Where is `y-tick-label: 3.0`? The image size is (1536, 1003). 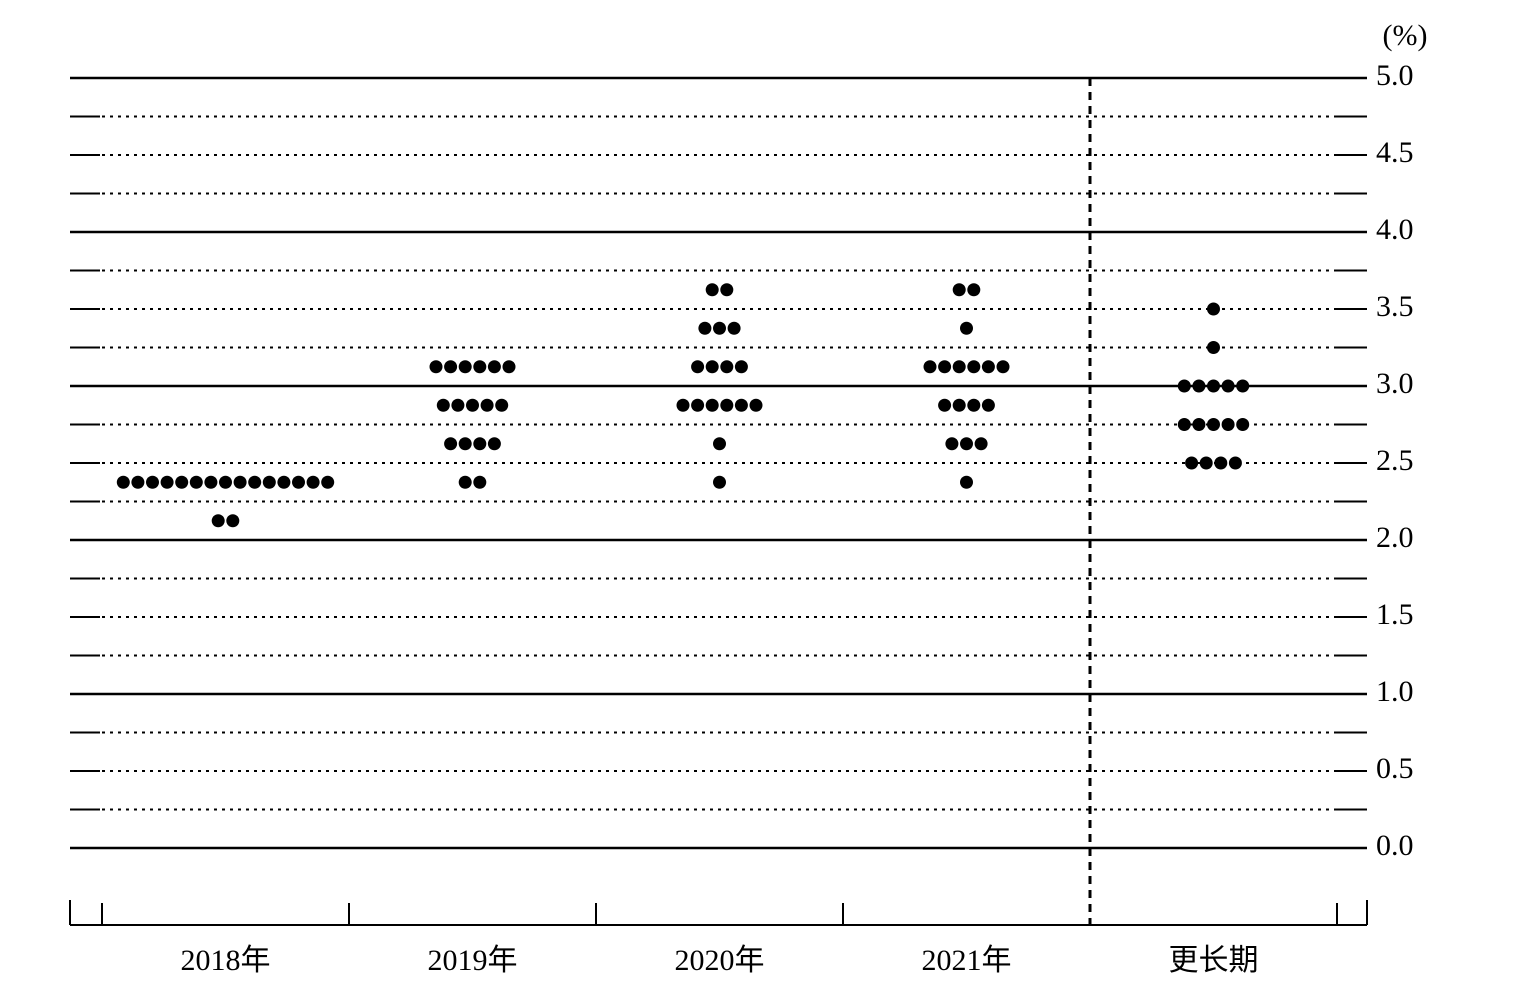
y-tick-label: 3.0 is located at coordinates (1395, 383).